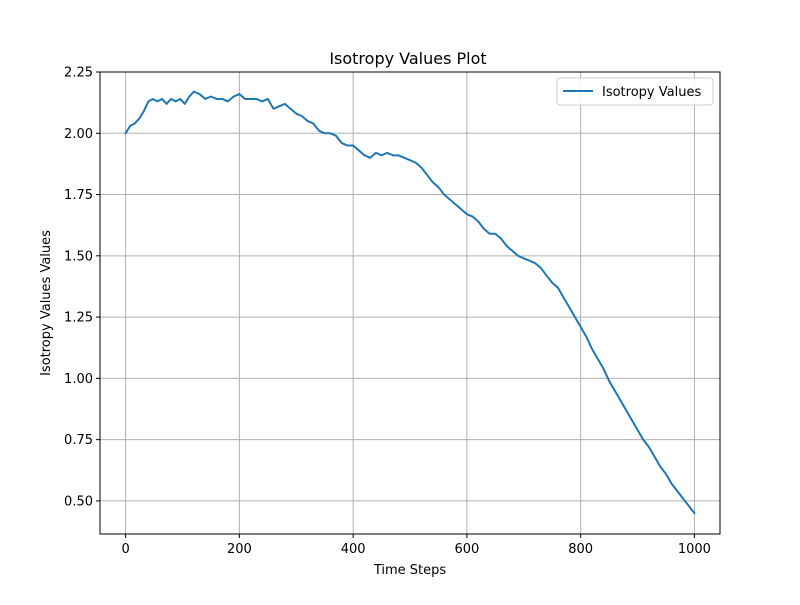  I want to click on y-tick-label: 2.00, so click(78, 134).